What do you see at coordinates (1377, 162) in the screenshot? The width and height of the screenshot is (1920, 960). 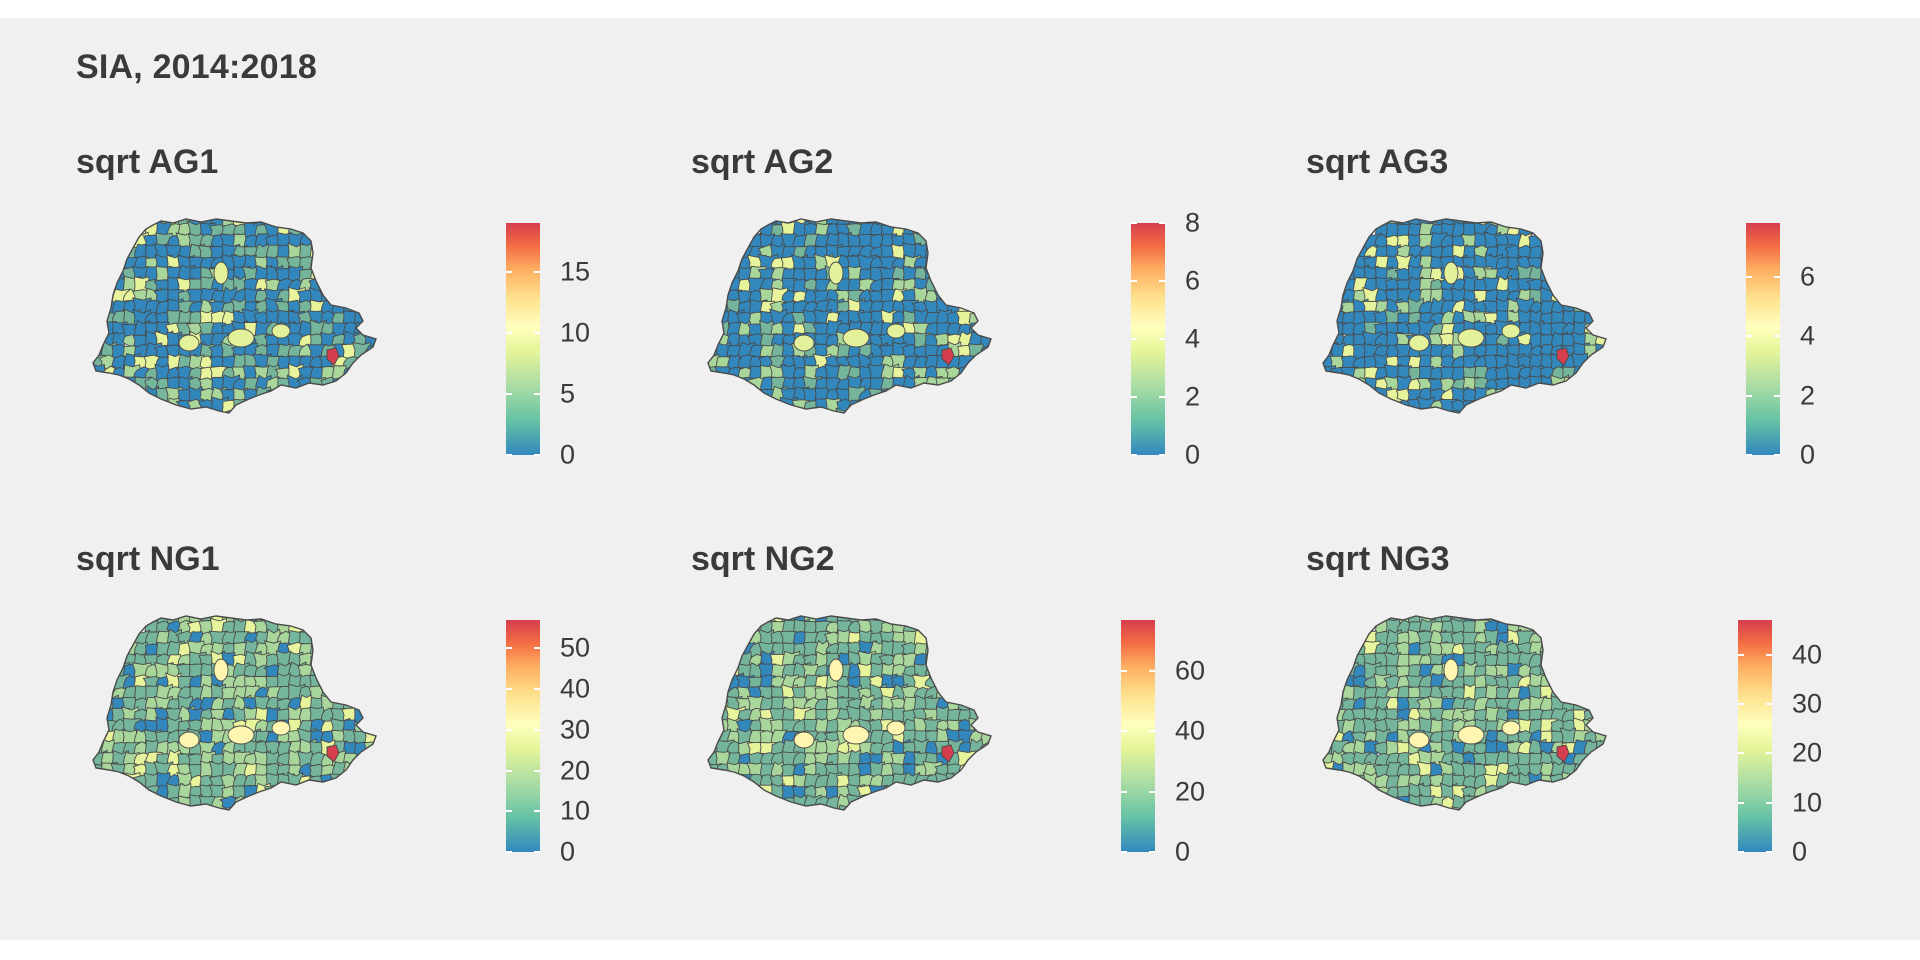 I see `panel-title: sqrt AG3` at bounding box center [1377, 162].